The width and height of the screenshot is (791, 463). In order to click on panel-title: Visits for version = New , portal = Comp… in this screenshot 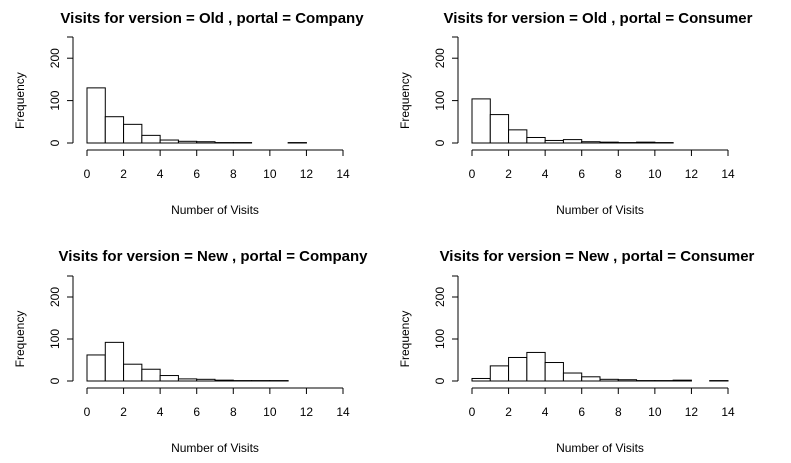, I will do `click(214, 256)`.